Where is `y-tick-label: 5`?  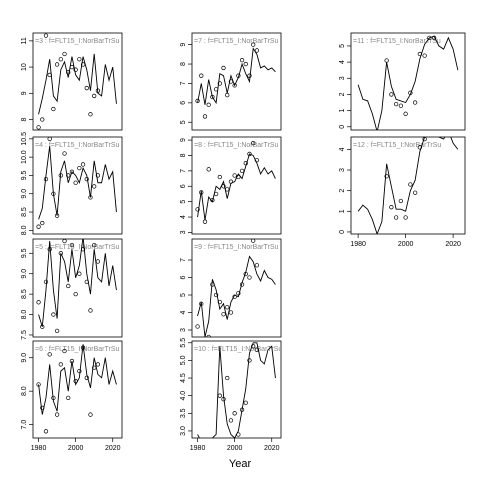
y-tick-label: 5 is located at coordinates (183, 202).